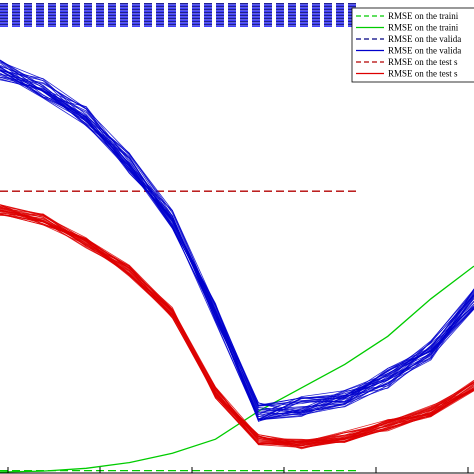  I want to click on legend-box, so click(412, 45).